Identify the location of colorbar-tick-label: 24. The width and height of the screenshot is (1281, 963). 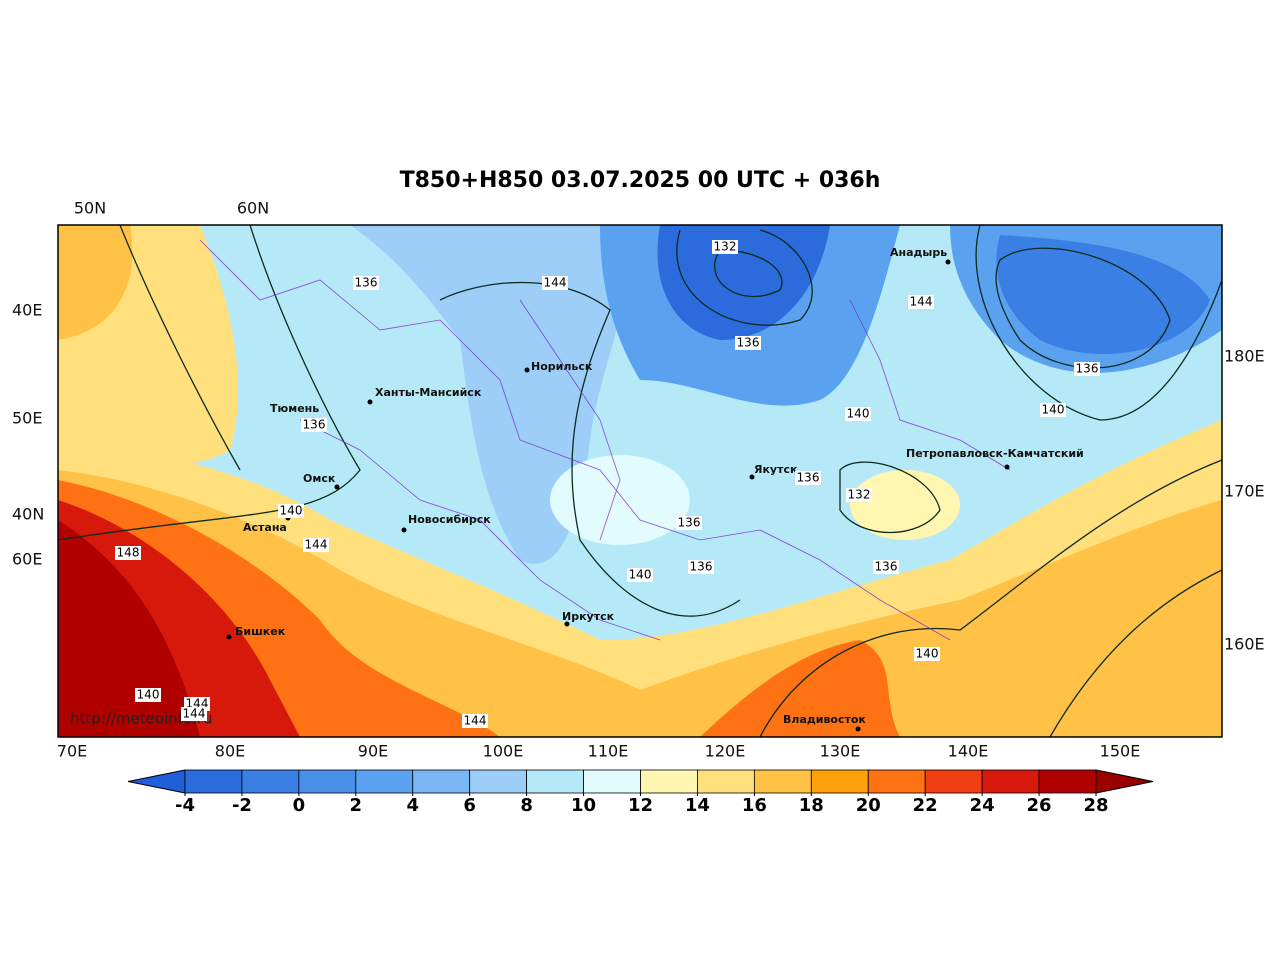
(982, 805).